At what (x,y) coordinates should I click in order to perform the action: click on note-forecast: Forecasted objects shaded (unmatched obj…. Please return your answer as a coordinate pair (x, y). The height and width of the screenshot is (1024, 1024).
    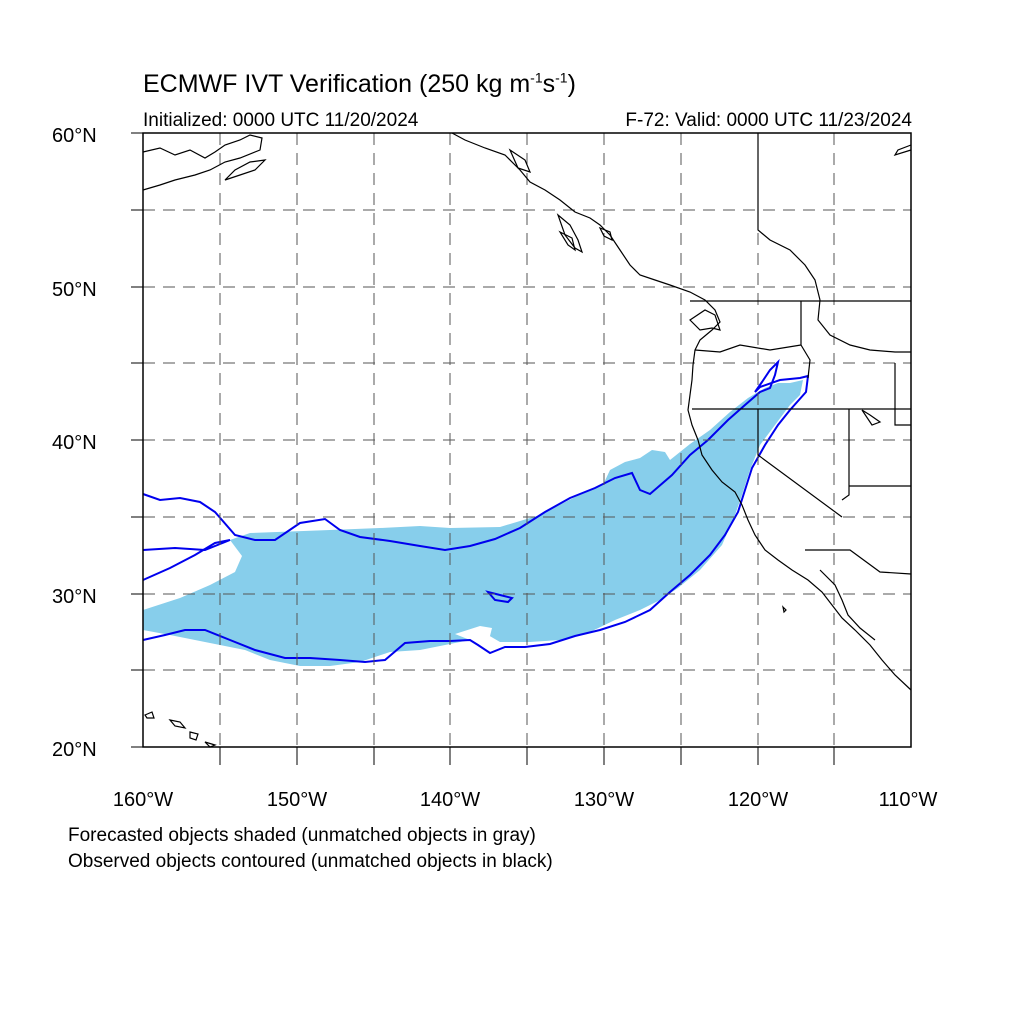
    Looking at the image, I should click on (302, 835).